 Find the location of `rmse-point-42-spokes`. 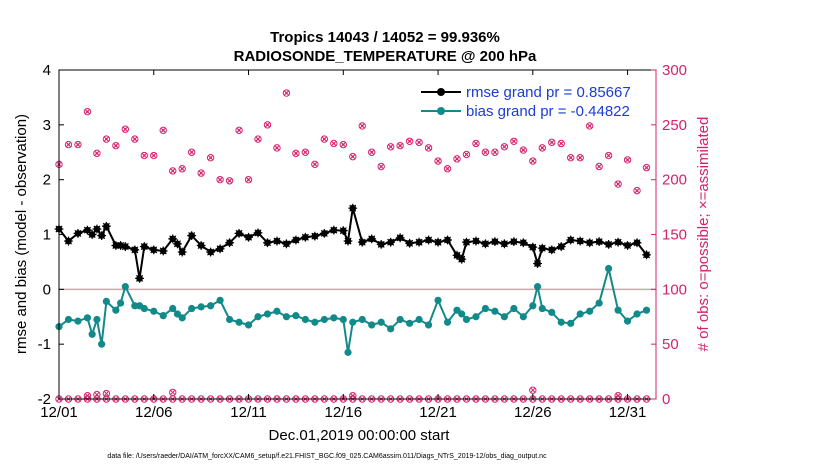

rmse-point-42-spokes is located at coordinates (400, 238).